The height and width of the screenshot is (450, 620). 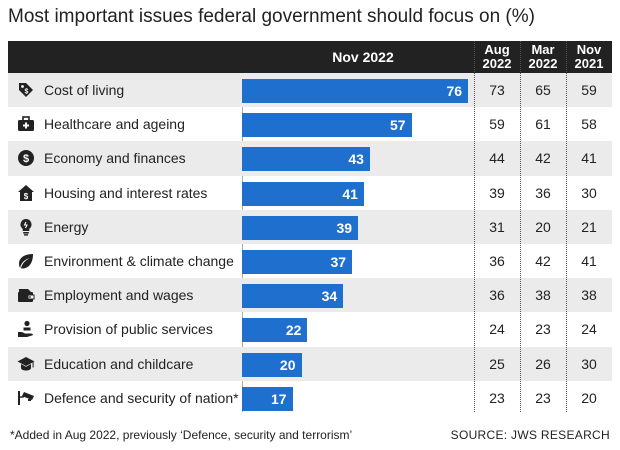 I want to click on bar: 57, so click(x=327, y=125).